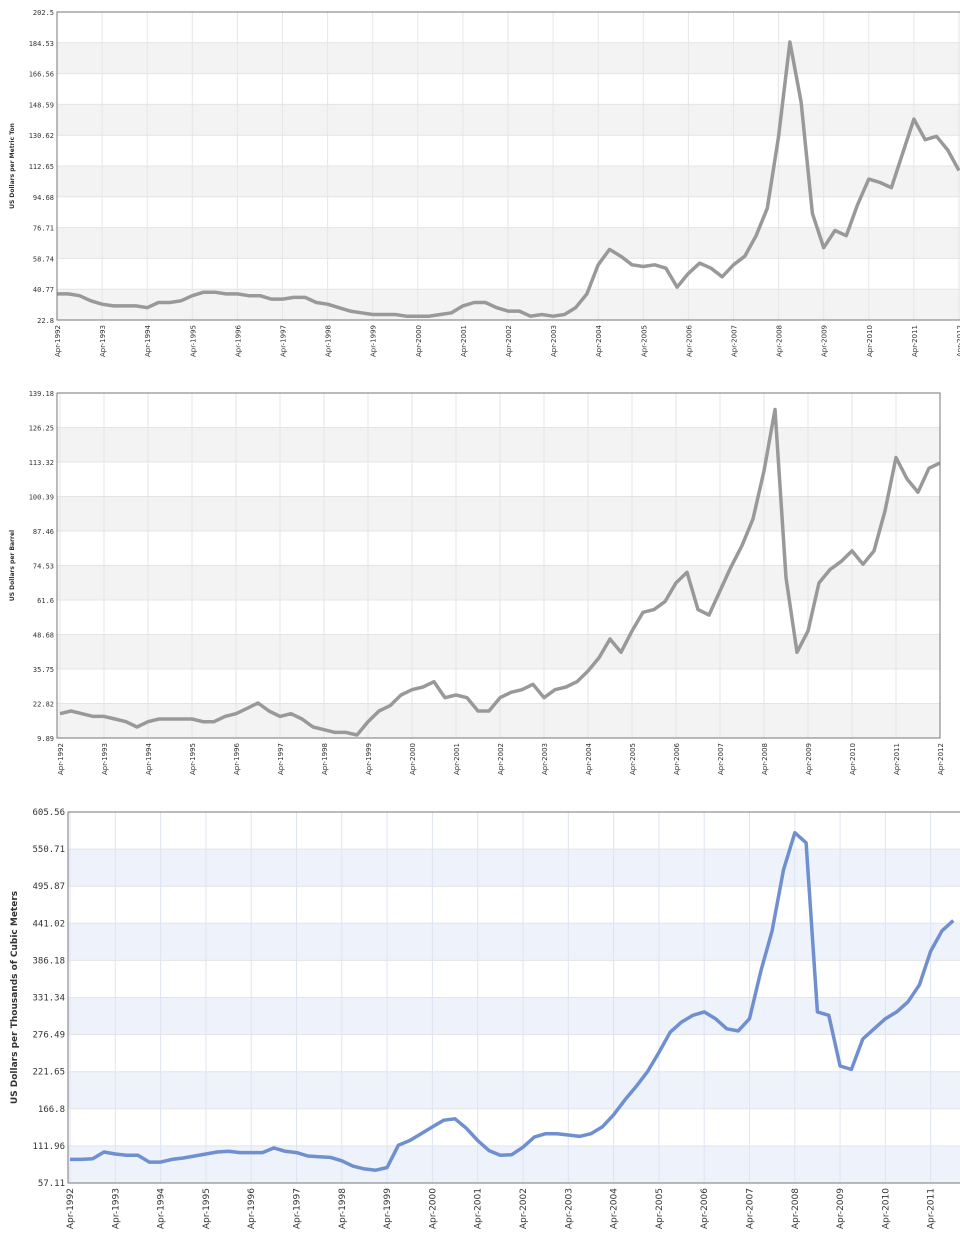  What do you see at coordinates (15, 997) in the screenshot?
I see `y-axis-label: US Dollars per Thousands of Cubic Meters` at bounding box center [15, 997].